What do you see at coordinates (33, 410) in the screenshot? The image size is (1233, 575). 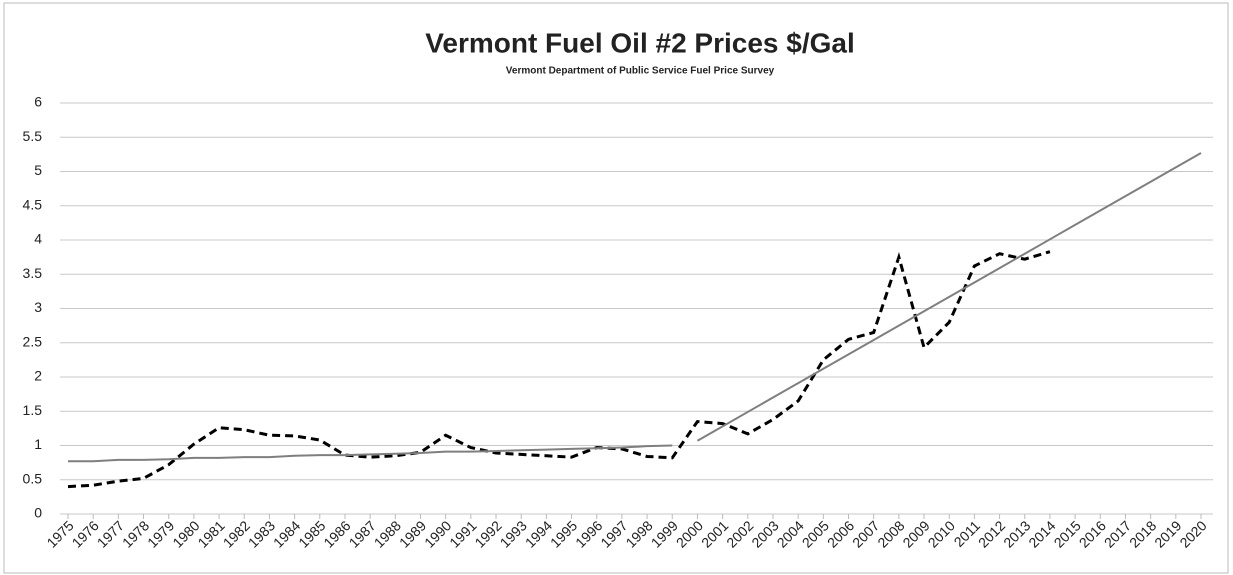 I see `y-tick-label: 1.5` at bounding box center [33, 410].